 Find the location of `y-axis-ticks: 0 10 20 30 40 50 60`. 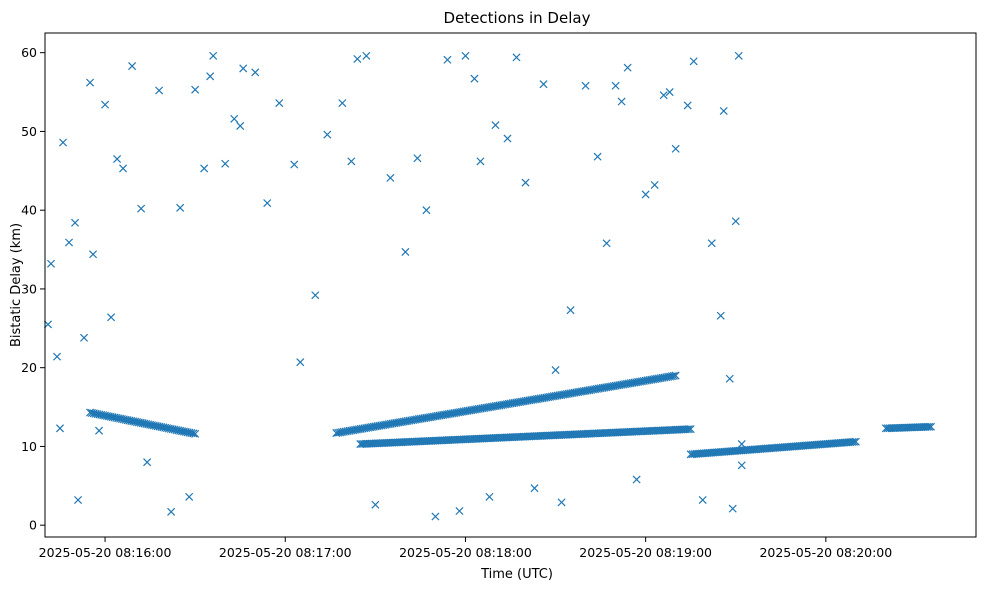

y-axis-ticks: 0 10 20 30 40 50 60 is located at coordinates (33, 289).